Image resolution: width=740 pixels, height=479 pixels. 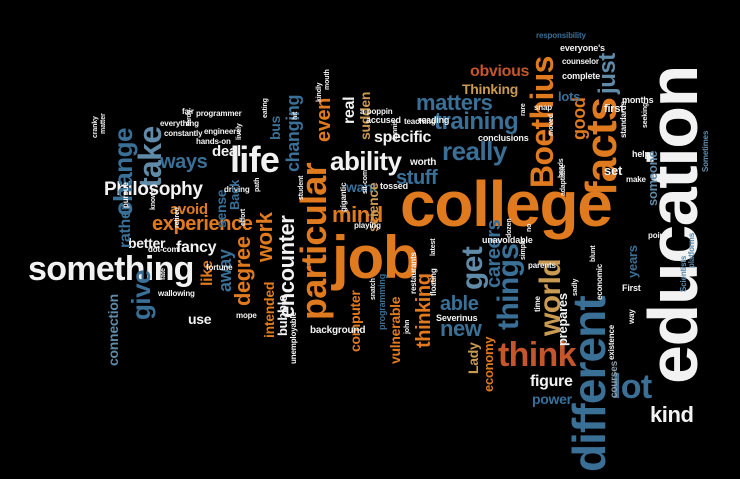 What do you see at coordinates (219, 267) in the screenshot?
I see `word-fortune: fortune` at bounding box center [219, 267].